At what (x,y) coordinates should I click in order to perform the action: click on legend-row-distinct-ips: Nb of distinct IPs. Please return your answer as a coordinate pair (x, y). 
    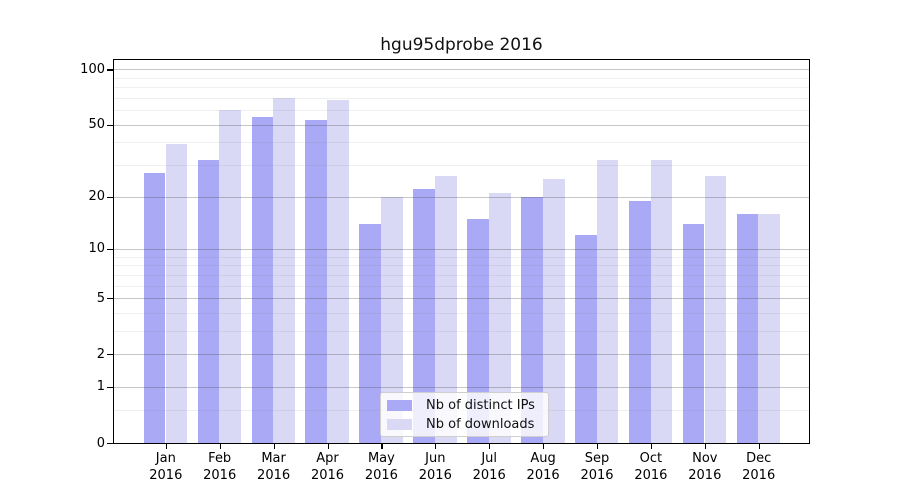
    Looking at the image, I should click on (467, 405).